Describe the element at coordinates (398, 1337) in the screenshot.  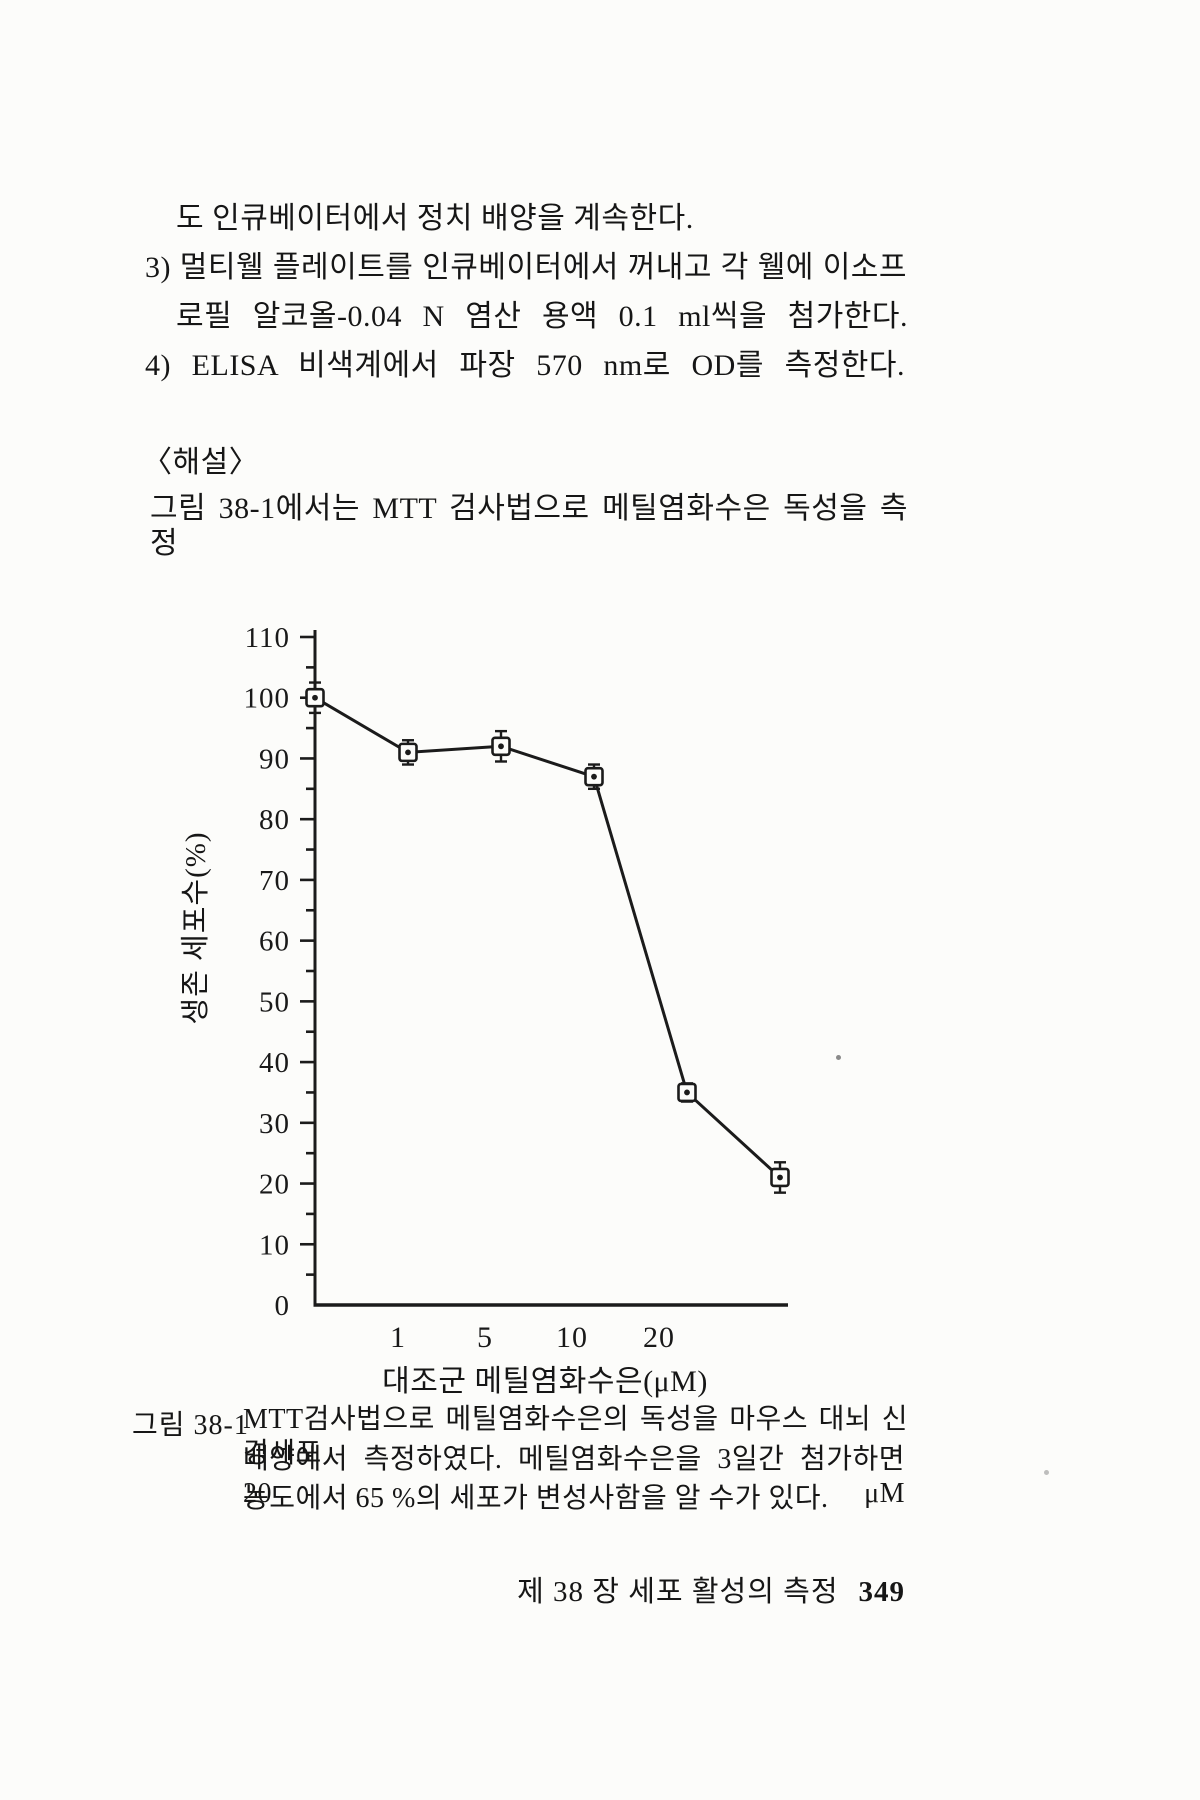
I see `x-tick-label: 1` at that location.